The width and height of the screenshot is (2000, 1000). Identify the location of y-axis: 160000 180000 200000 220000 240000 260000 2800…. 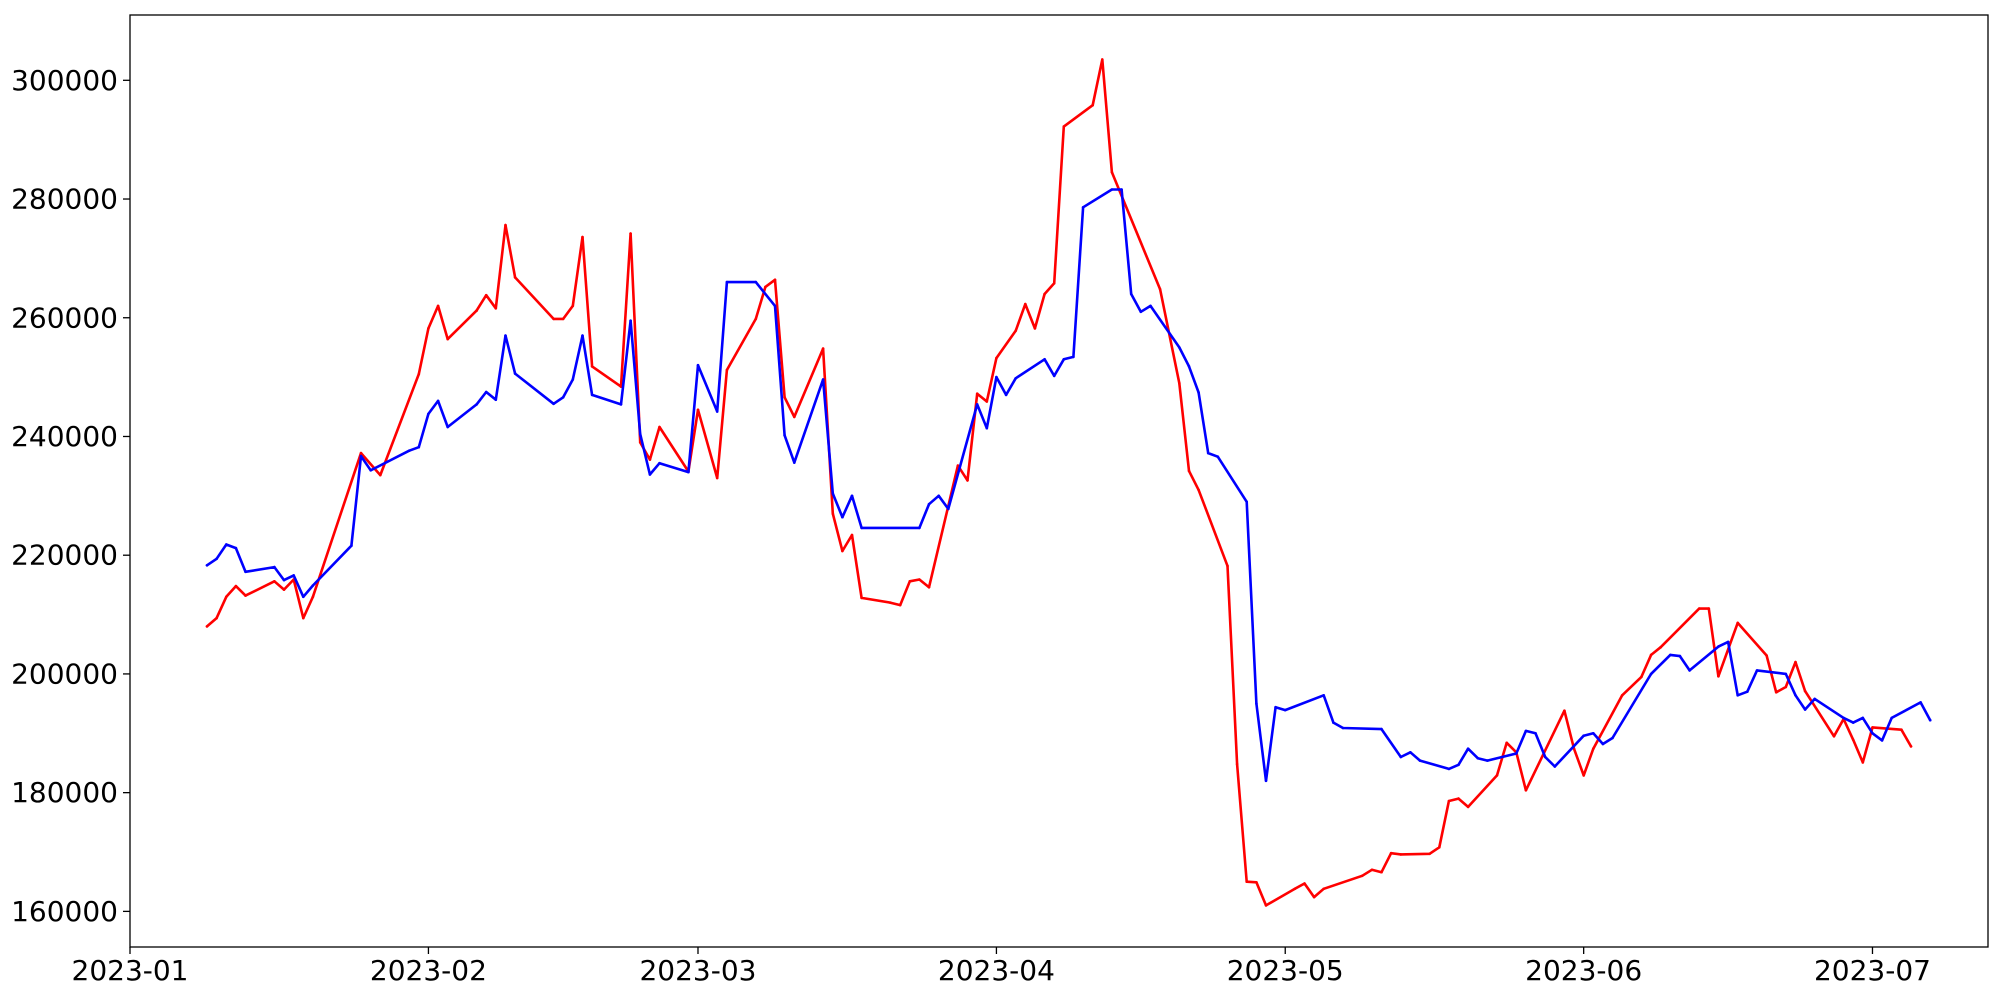
(70, 496).